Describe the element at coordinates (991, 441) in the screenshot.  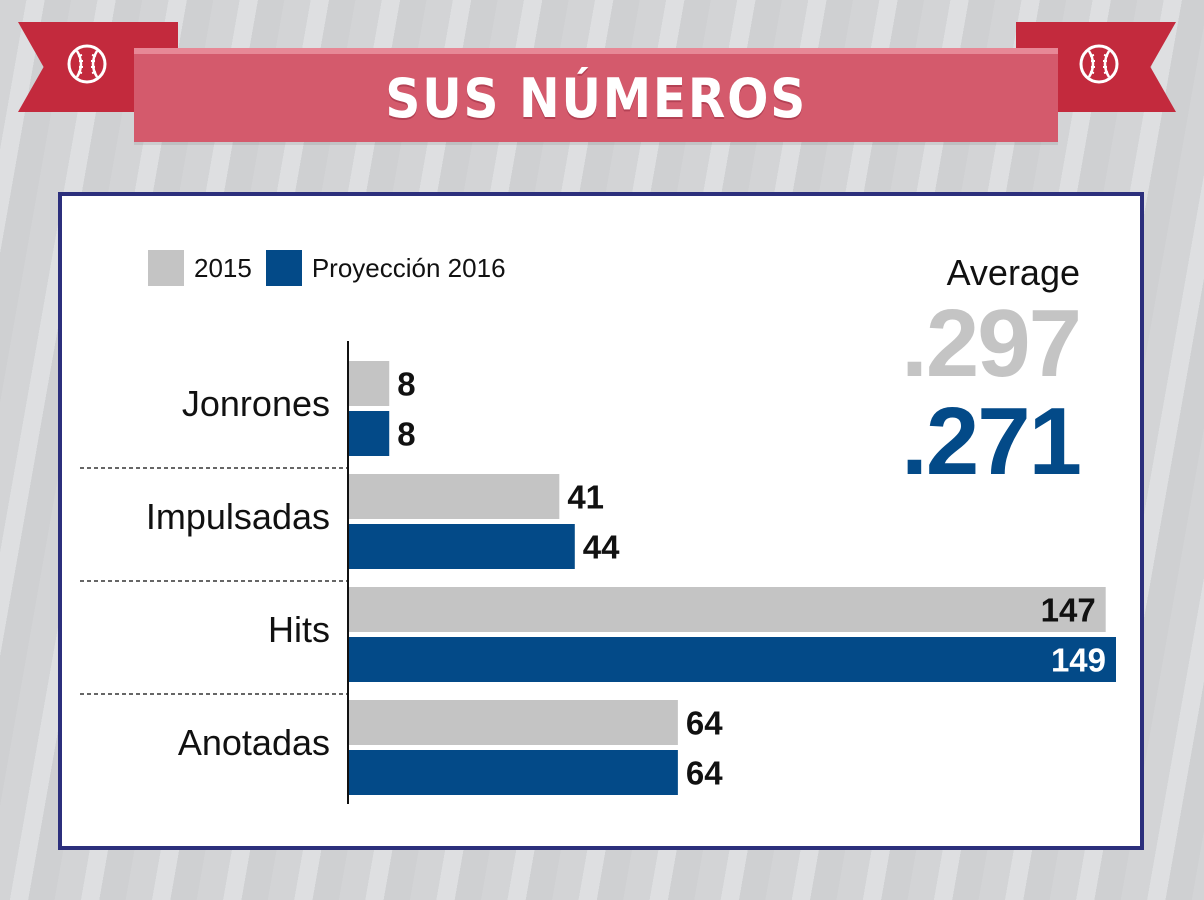
I see `average-value-2016: .271` at that location.